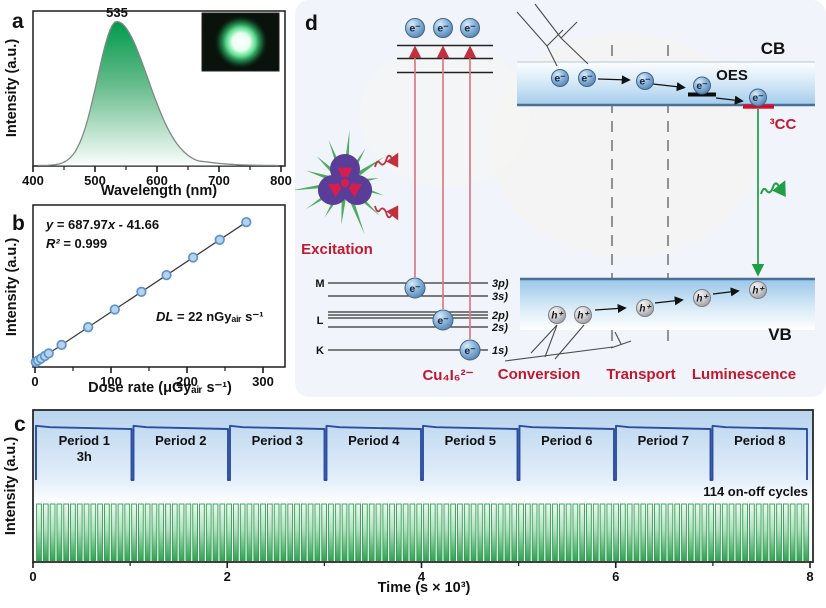  I want to click on radiation-trefoil, so click(345, 179).